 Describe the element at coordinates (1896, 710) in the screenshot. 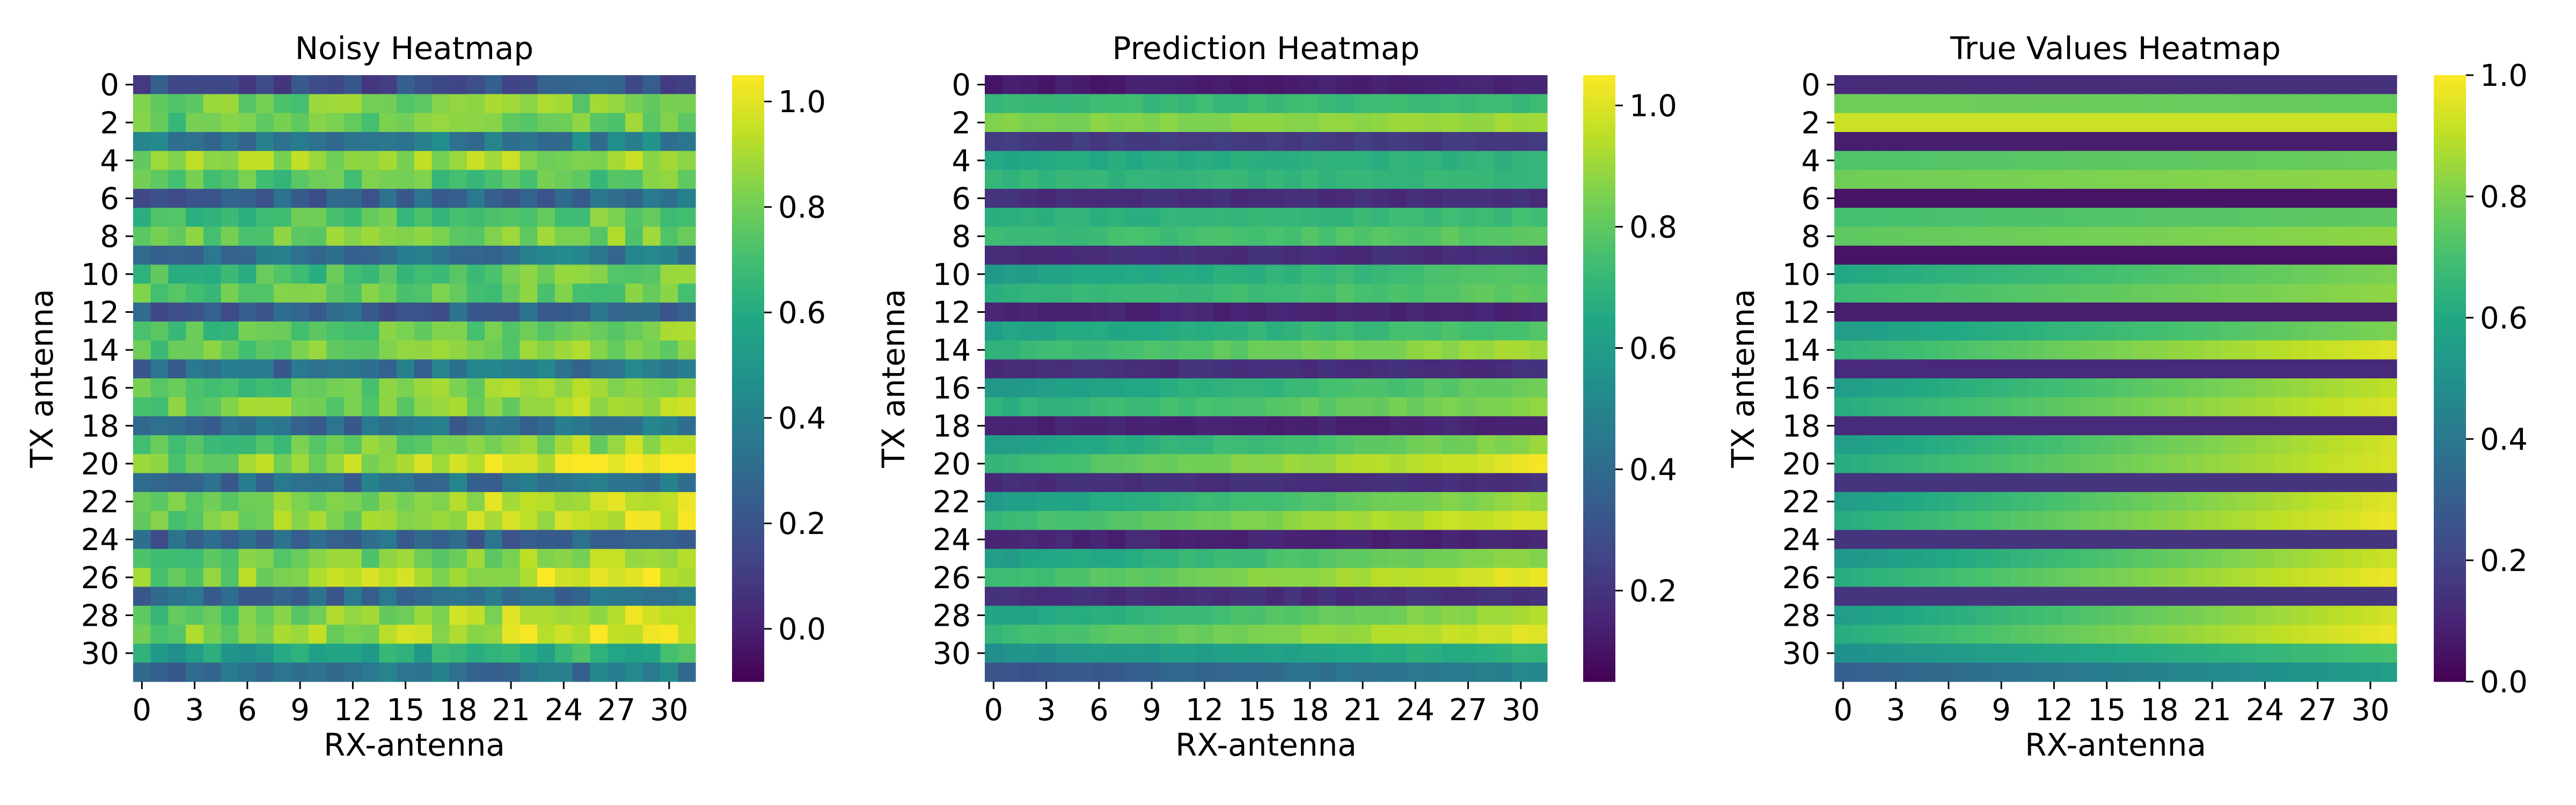

I see `x-tick-label: 3` at that location.